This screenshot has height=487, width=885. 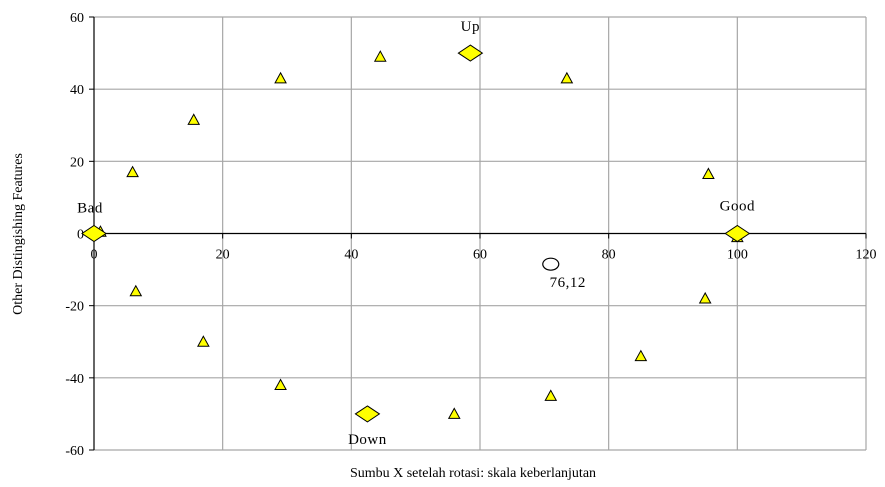 I want to click on y-tick-label: 40, so click(x=77, y=90).